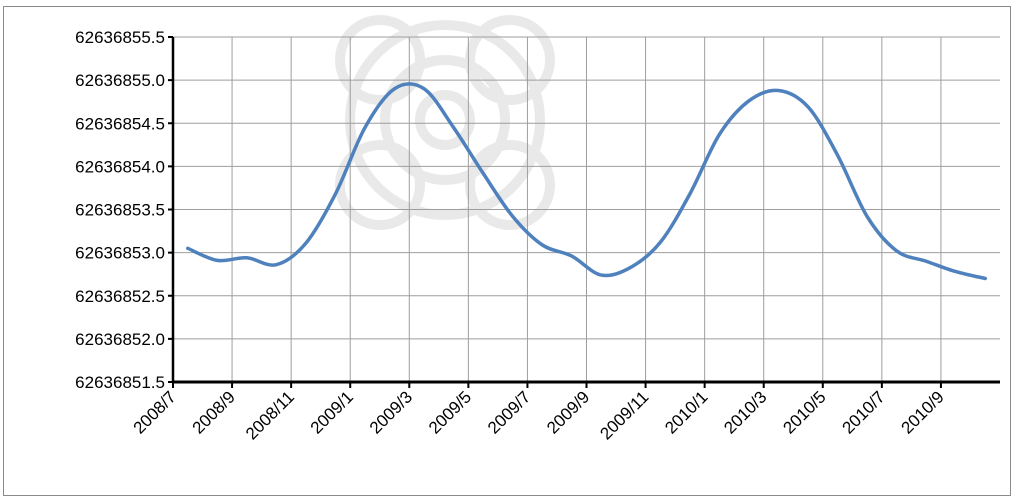 This screenshot has width=1017, height=501. Describe the element at coordinates (568, 412) in the screenshot. I see `x-tick-label: 2009/9` at that location.